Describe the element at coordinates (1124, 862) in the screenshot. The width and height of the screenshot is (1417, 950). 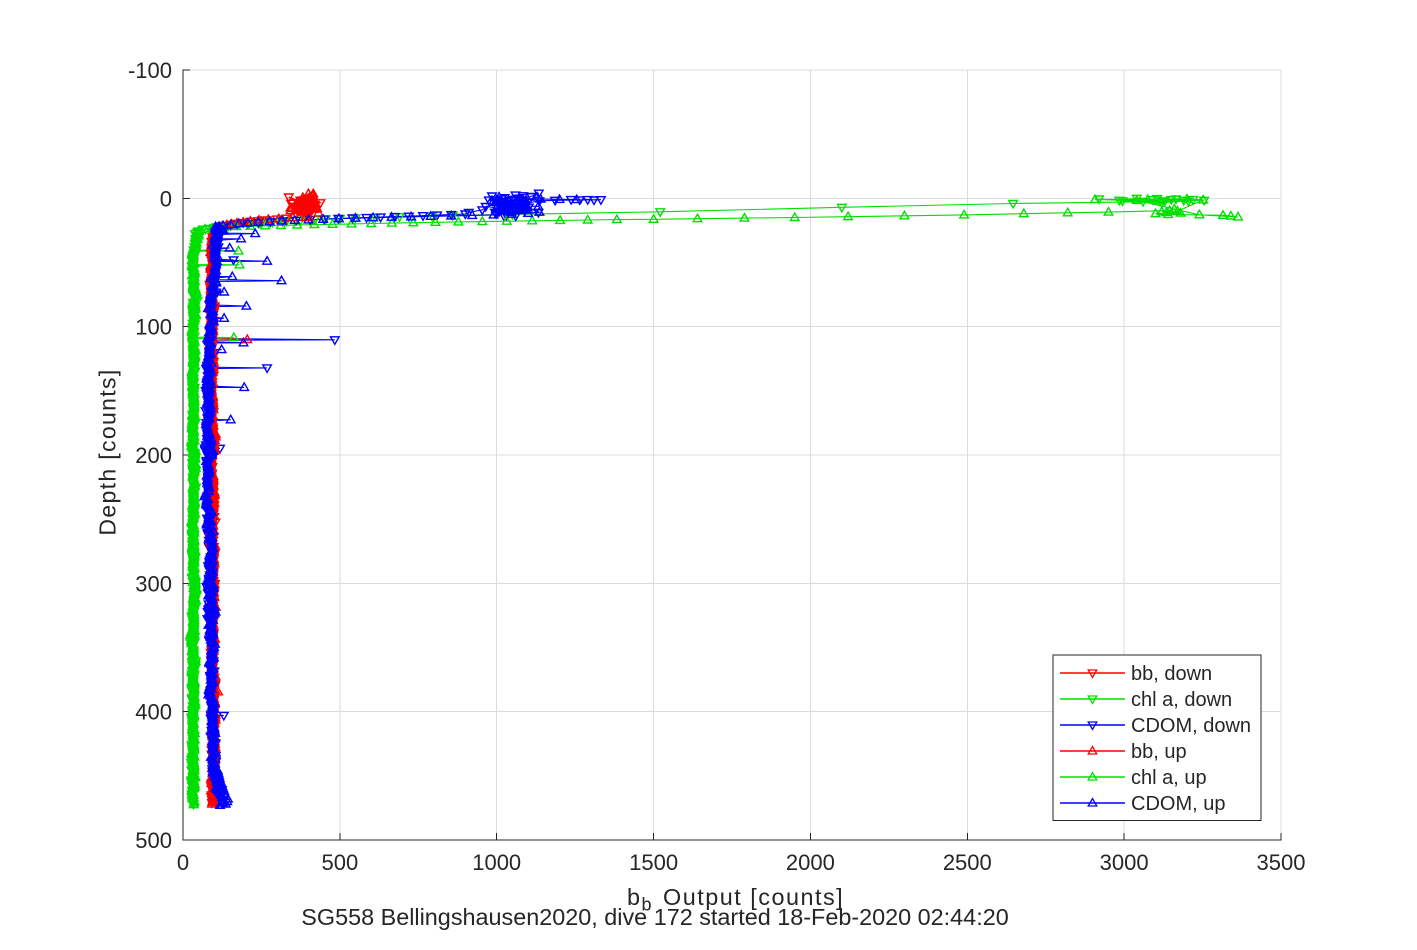
I see `svg-text: 3000` at that location.